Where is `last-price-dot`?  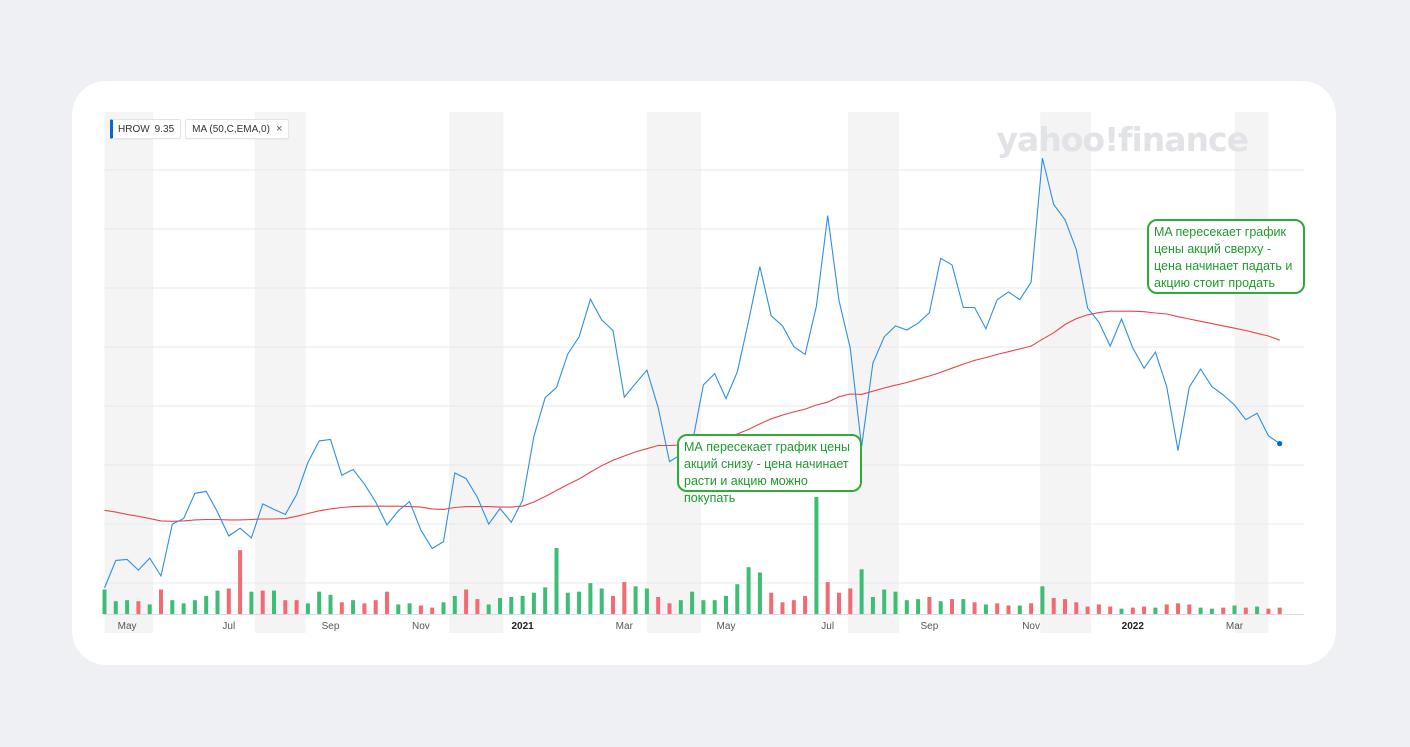 last-price-dot is located at coordinates (1280, 444).